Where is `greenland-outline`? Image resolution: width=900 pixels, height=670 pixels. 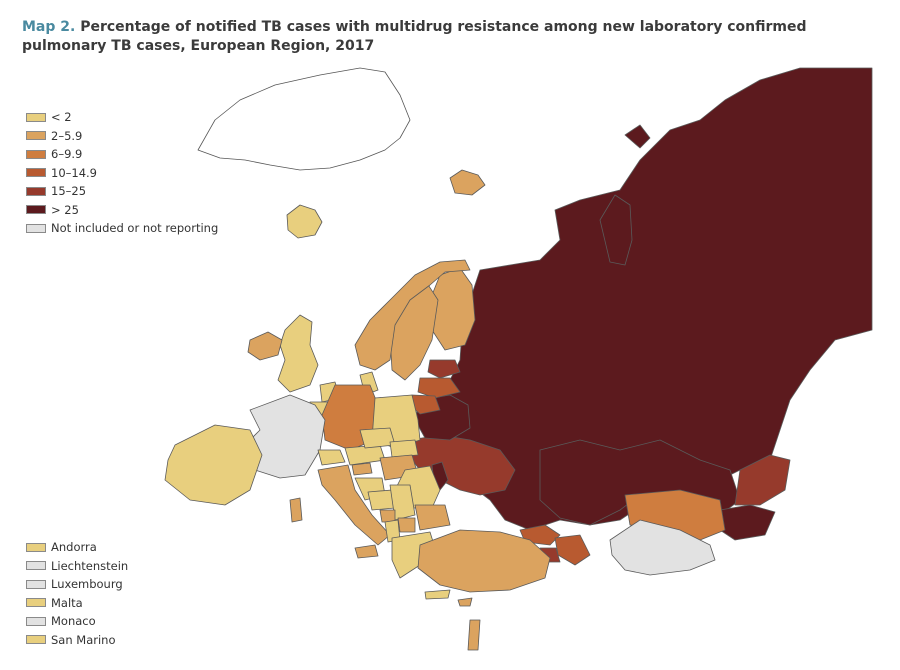
greenland-outline is located at coordinates (304, 119).